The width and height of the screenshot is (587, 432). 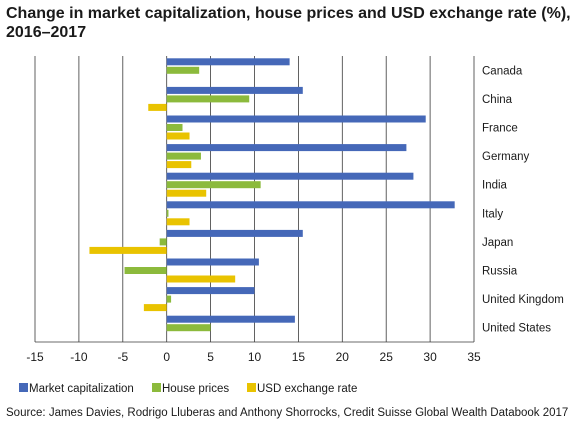 I want to click on bar-usd-exchange-rate-china, so click(x=157, y=107).